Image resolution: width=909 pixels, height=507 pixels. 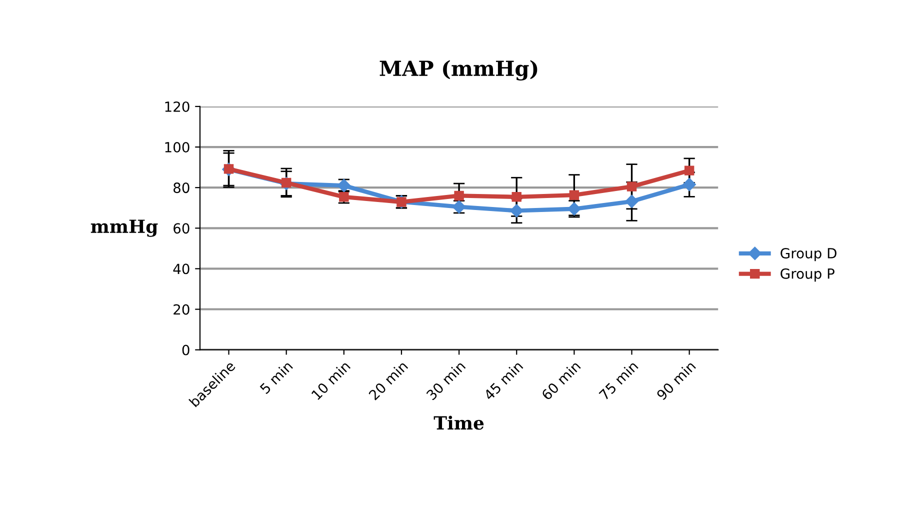 I want to click on y-tick-label: 120, so click(x=177, y=106).